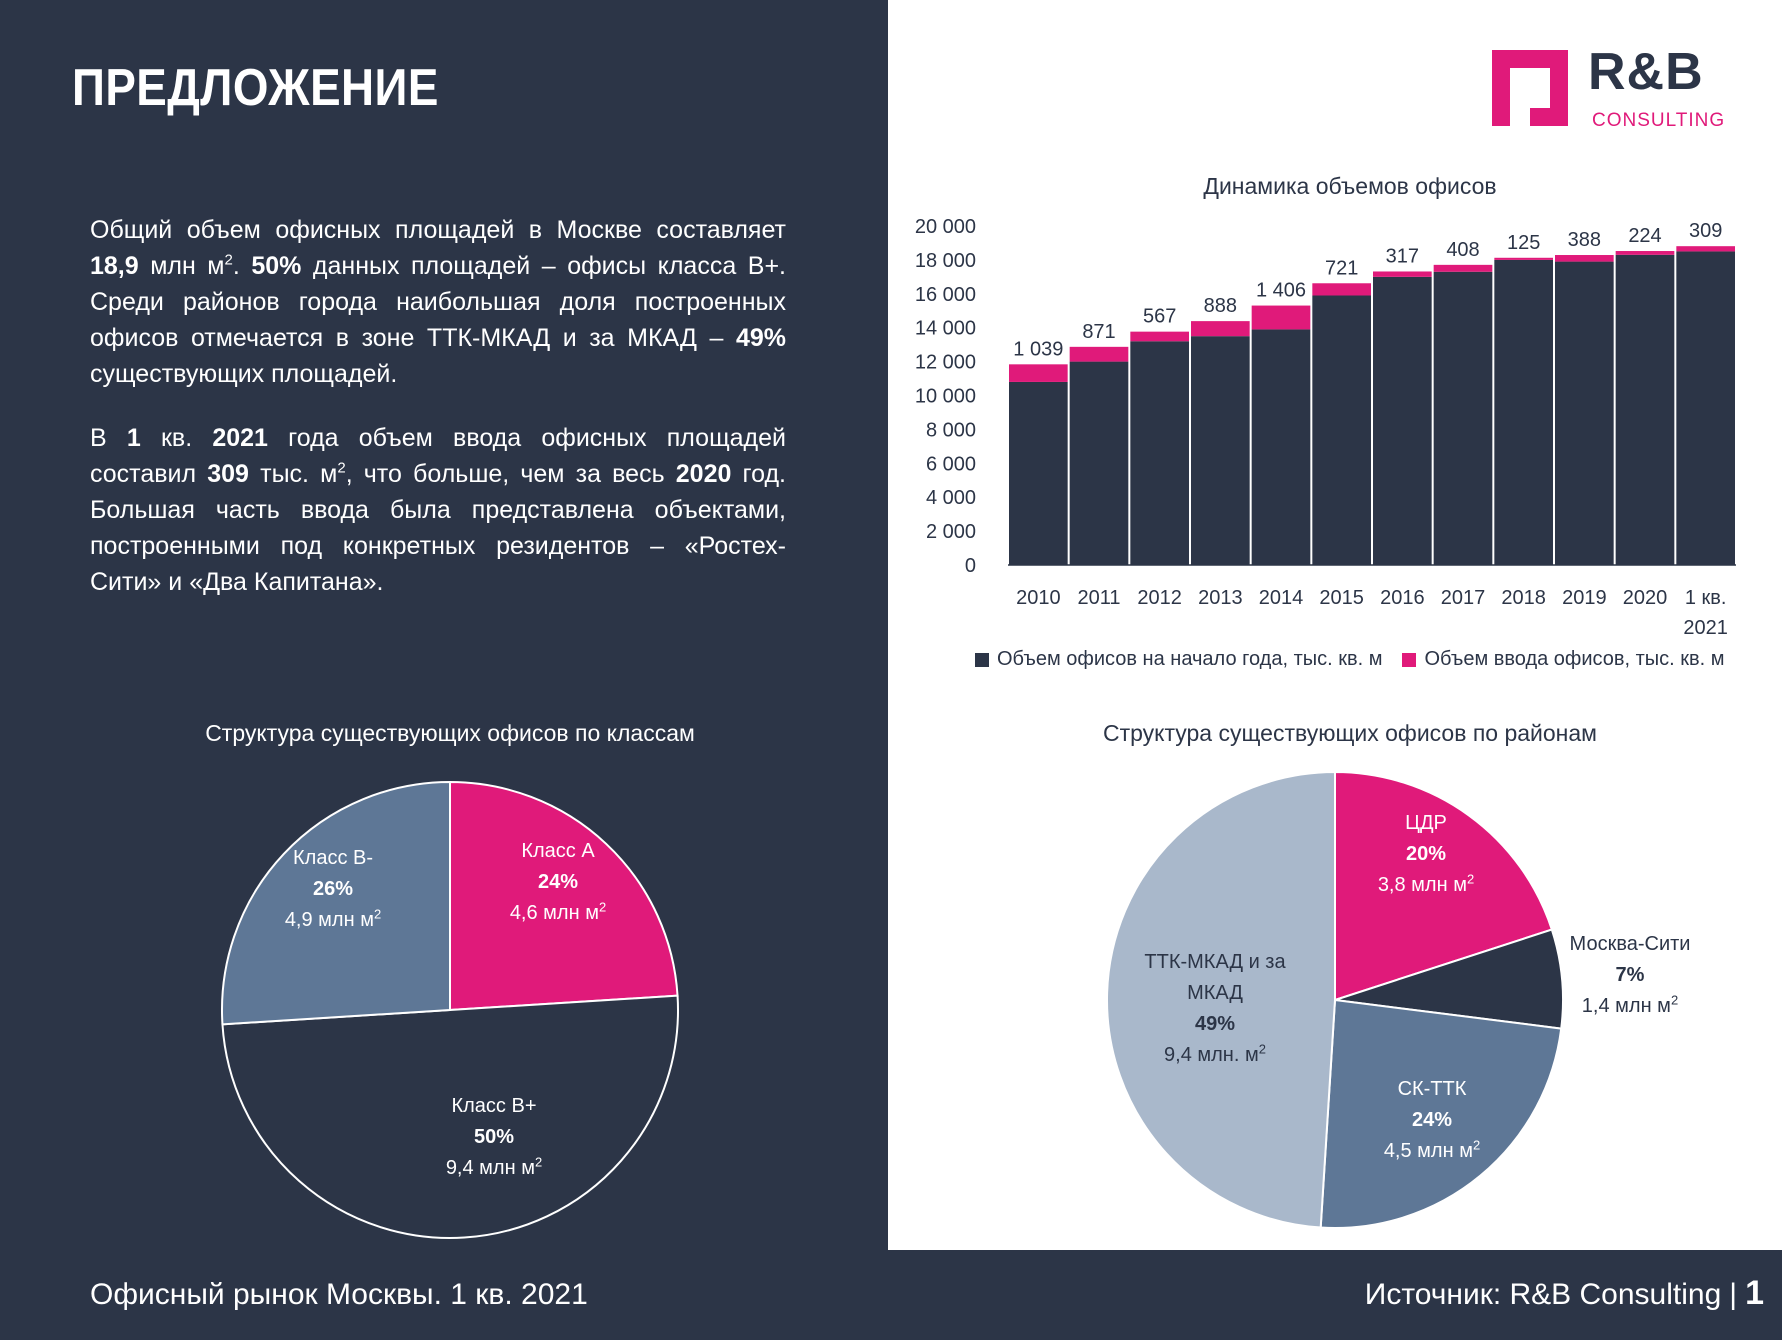  Describe the element at coordinates (945, 261) in the screenshot. I see `y-tick-label: 18 000` at that location.